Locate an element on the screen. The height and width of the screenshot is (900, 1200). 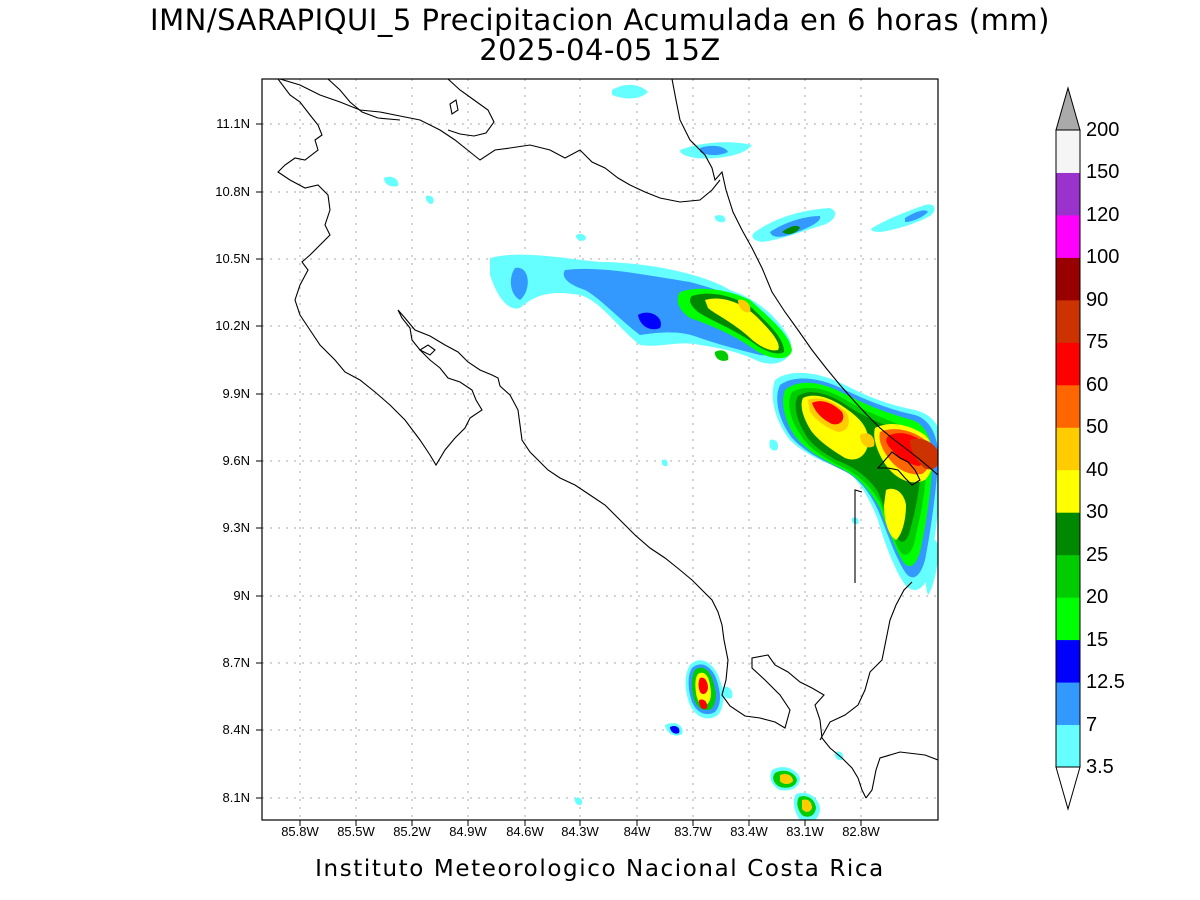
lat-label: 8.1N is located at coordinates (236, 797).